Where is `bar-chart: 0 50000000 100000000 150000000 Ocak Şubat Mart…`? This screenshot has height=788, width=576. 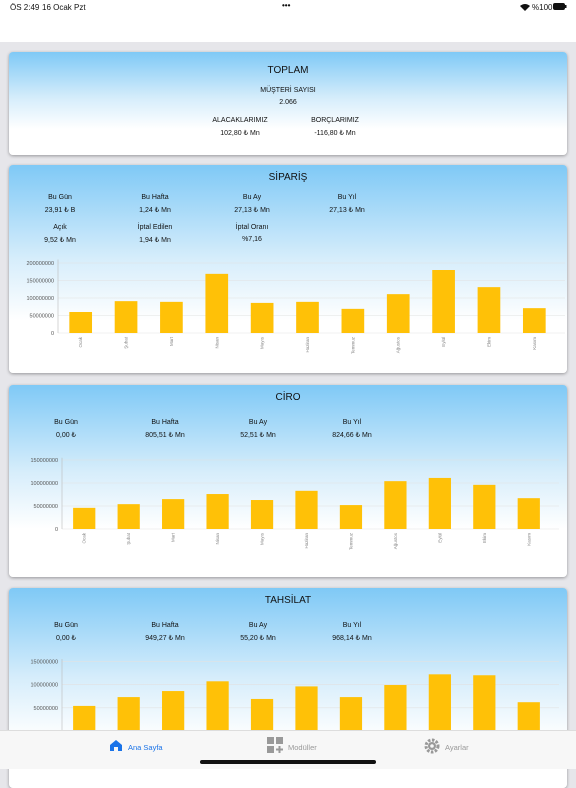
bar-chart: 0 50000000 100000000 150000000 Ocak Şubat Mart… is located at coordinates (294, 503).